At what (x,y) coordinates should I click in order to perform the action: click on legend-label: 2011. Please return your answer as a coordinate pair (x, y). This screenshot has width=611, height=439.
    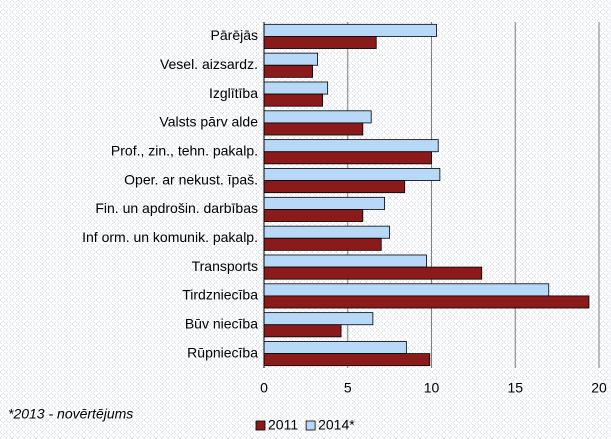
    Looking at the image, I should click on (283, 425).